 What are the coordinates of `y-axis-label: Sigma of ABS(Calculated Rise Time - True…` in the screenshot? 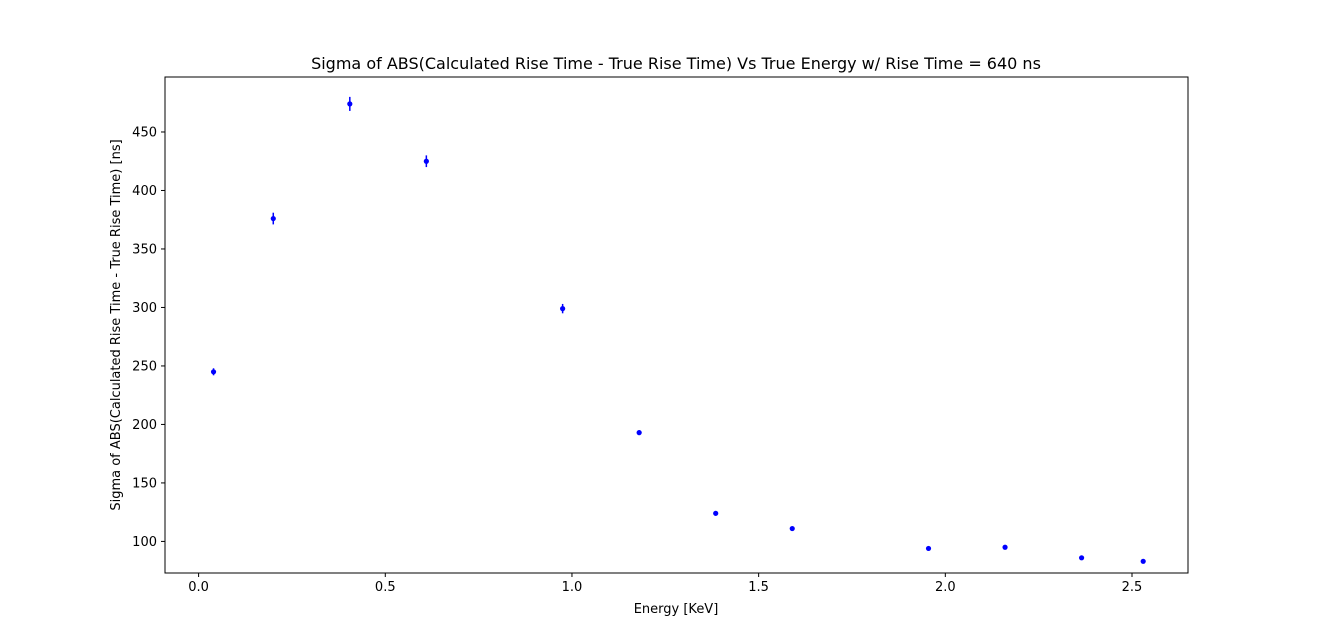 It's located at (116, 324).